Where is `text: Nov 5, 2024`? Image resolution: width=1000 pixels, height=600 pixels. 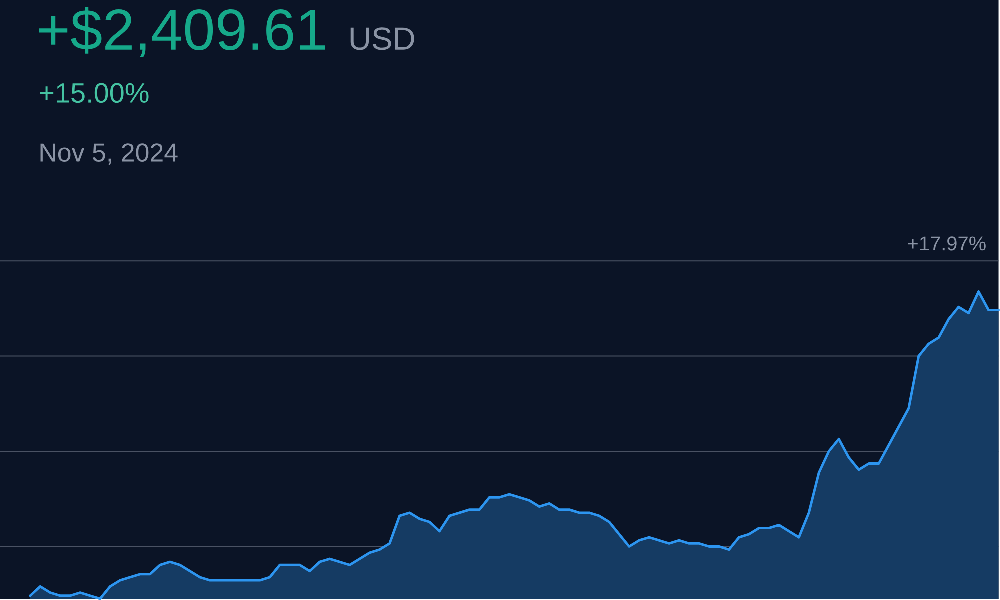
text: Nov 5, 2024 is located at coordinates (109, 154).